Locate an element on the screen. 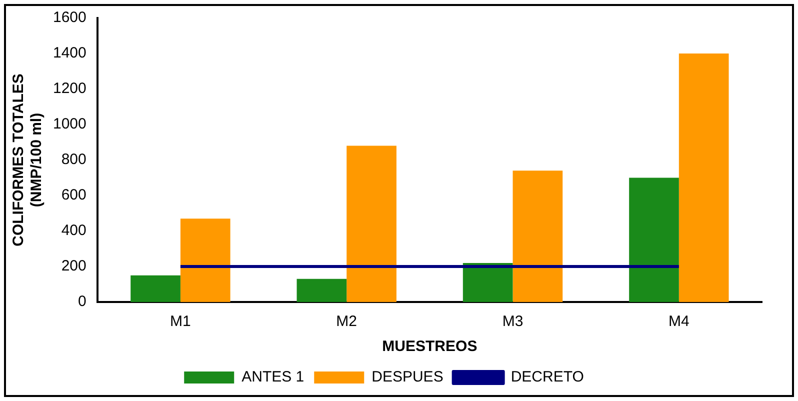 The width and height of the screenshot is (798, 401). legend-label: ANTES 1 is located at coordinates (273, 377).